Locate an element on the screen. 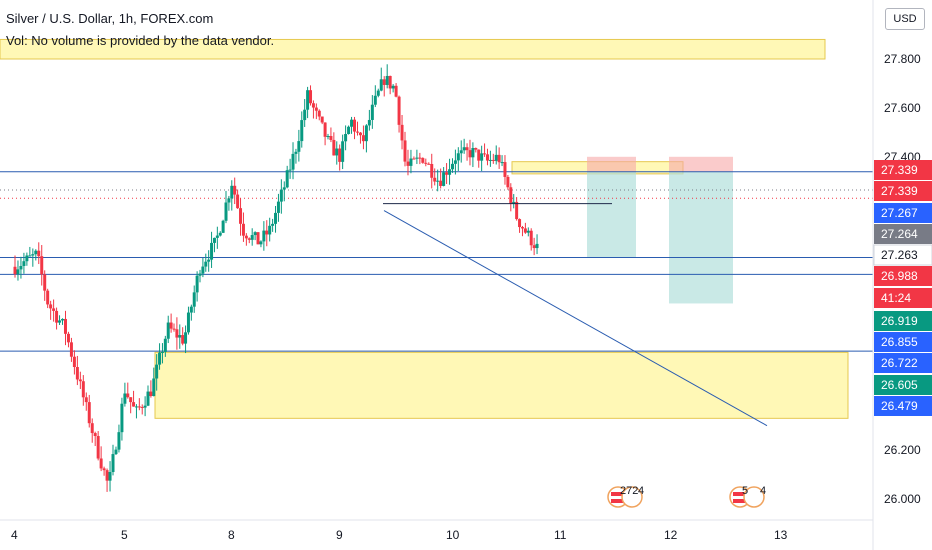 Image resolution: width=932 pixels, height=550 pixels. x-tick-label: 10 is located at coordinates (453, 535).